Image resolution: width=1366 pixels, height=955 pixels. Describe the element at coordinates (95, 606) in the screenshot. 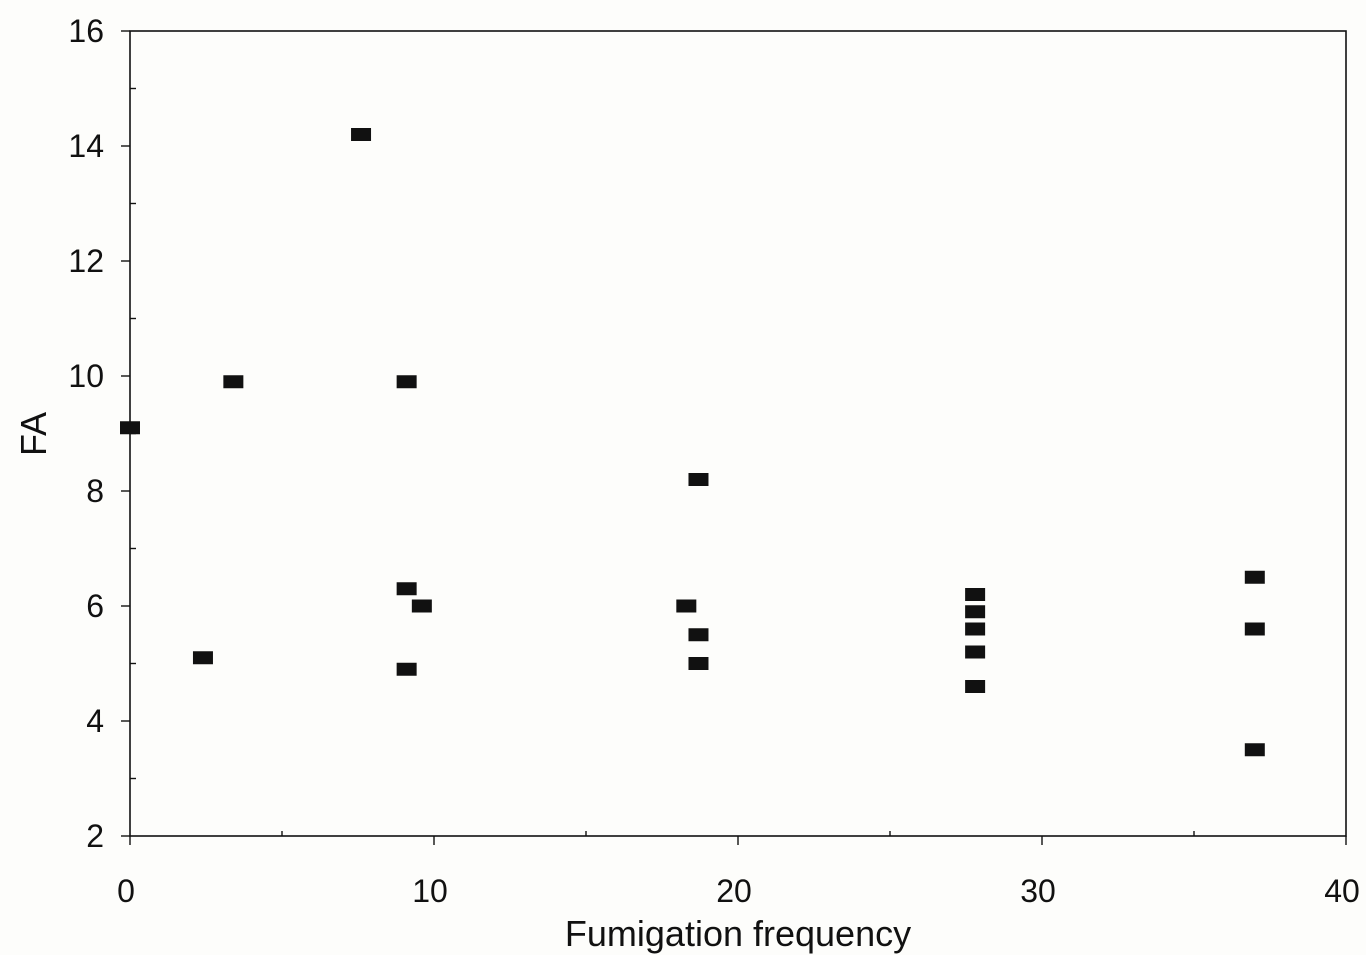

I see `y-tick-label: 6` at that location.